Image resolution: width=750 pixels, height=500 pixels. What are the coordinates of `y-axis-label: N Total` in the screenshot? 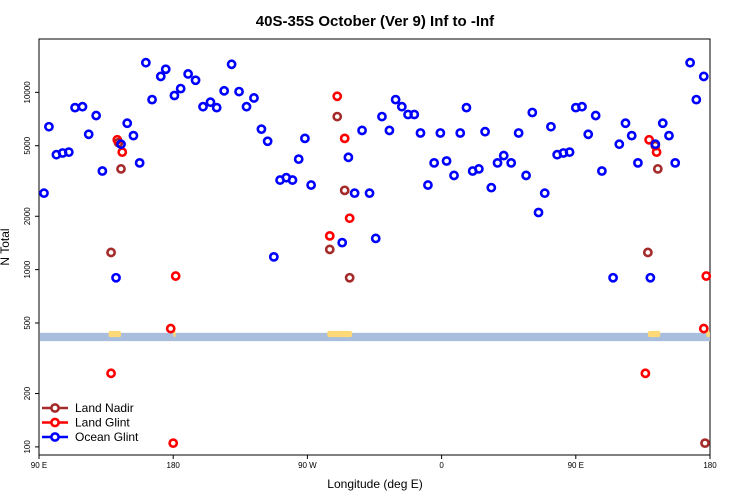 It's located at (6, 246).